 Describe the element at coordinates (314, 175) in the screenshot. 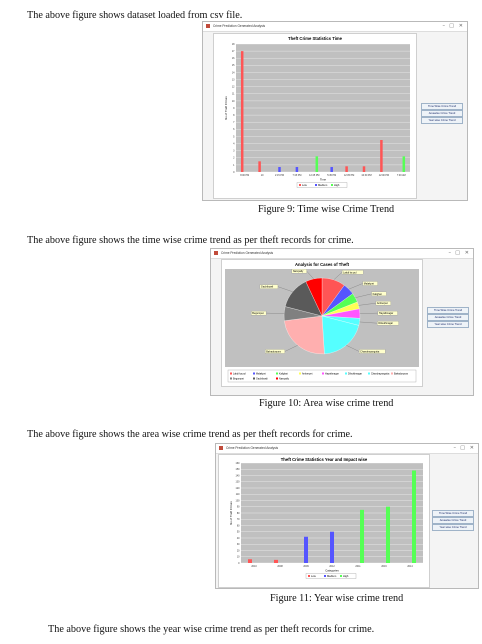

I see `x-tick-label: 12:45 PM` at that location.